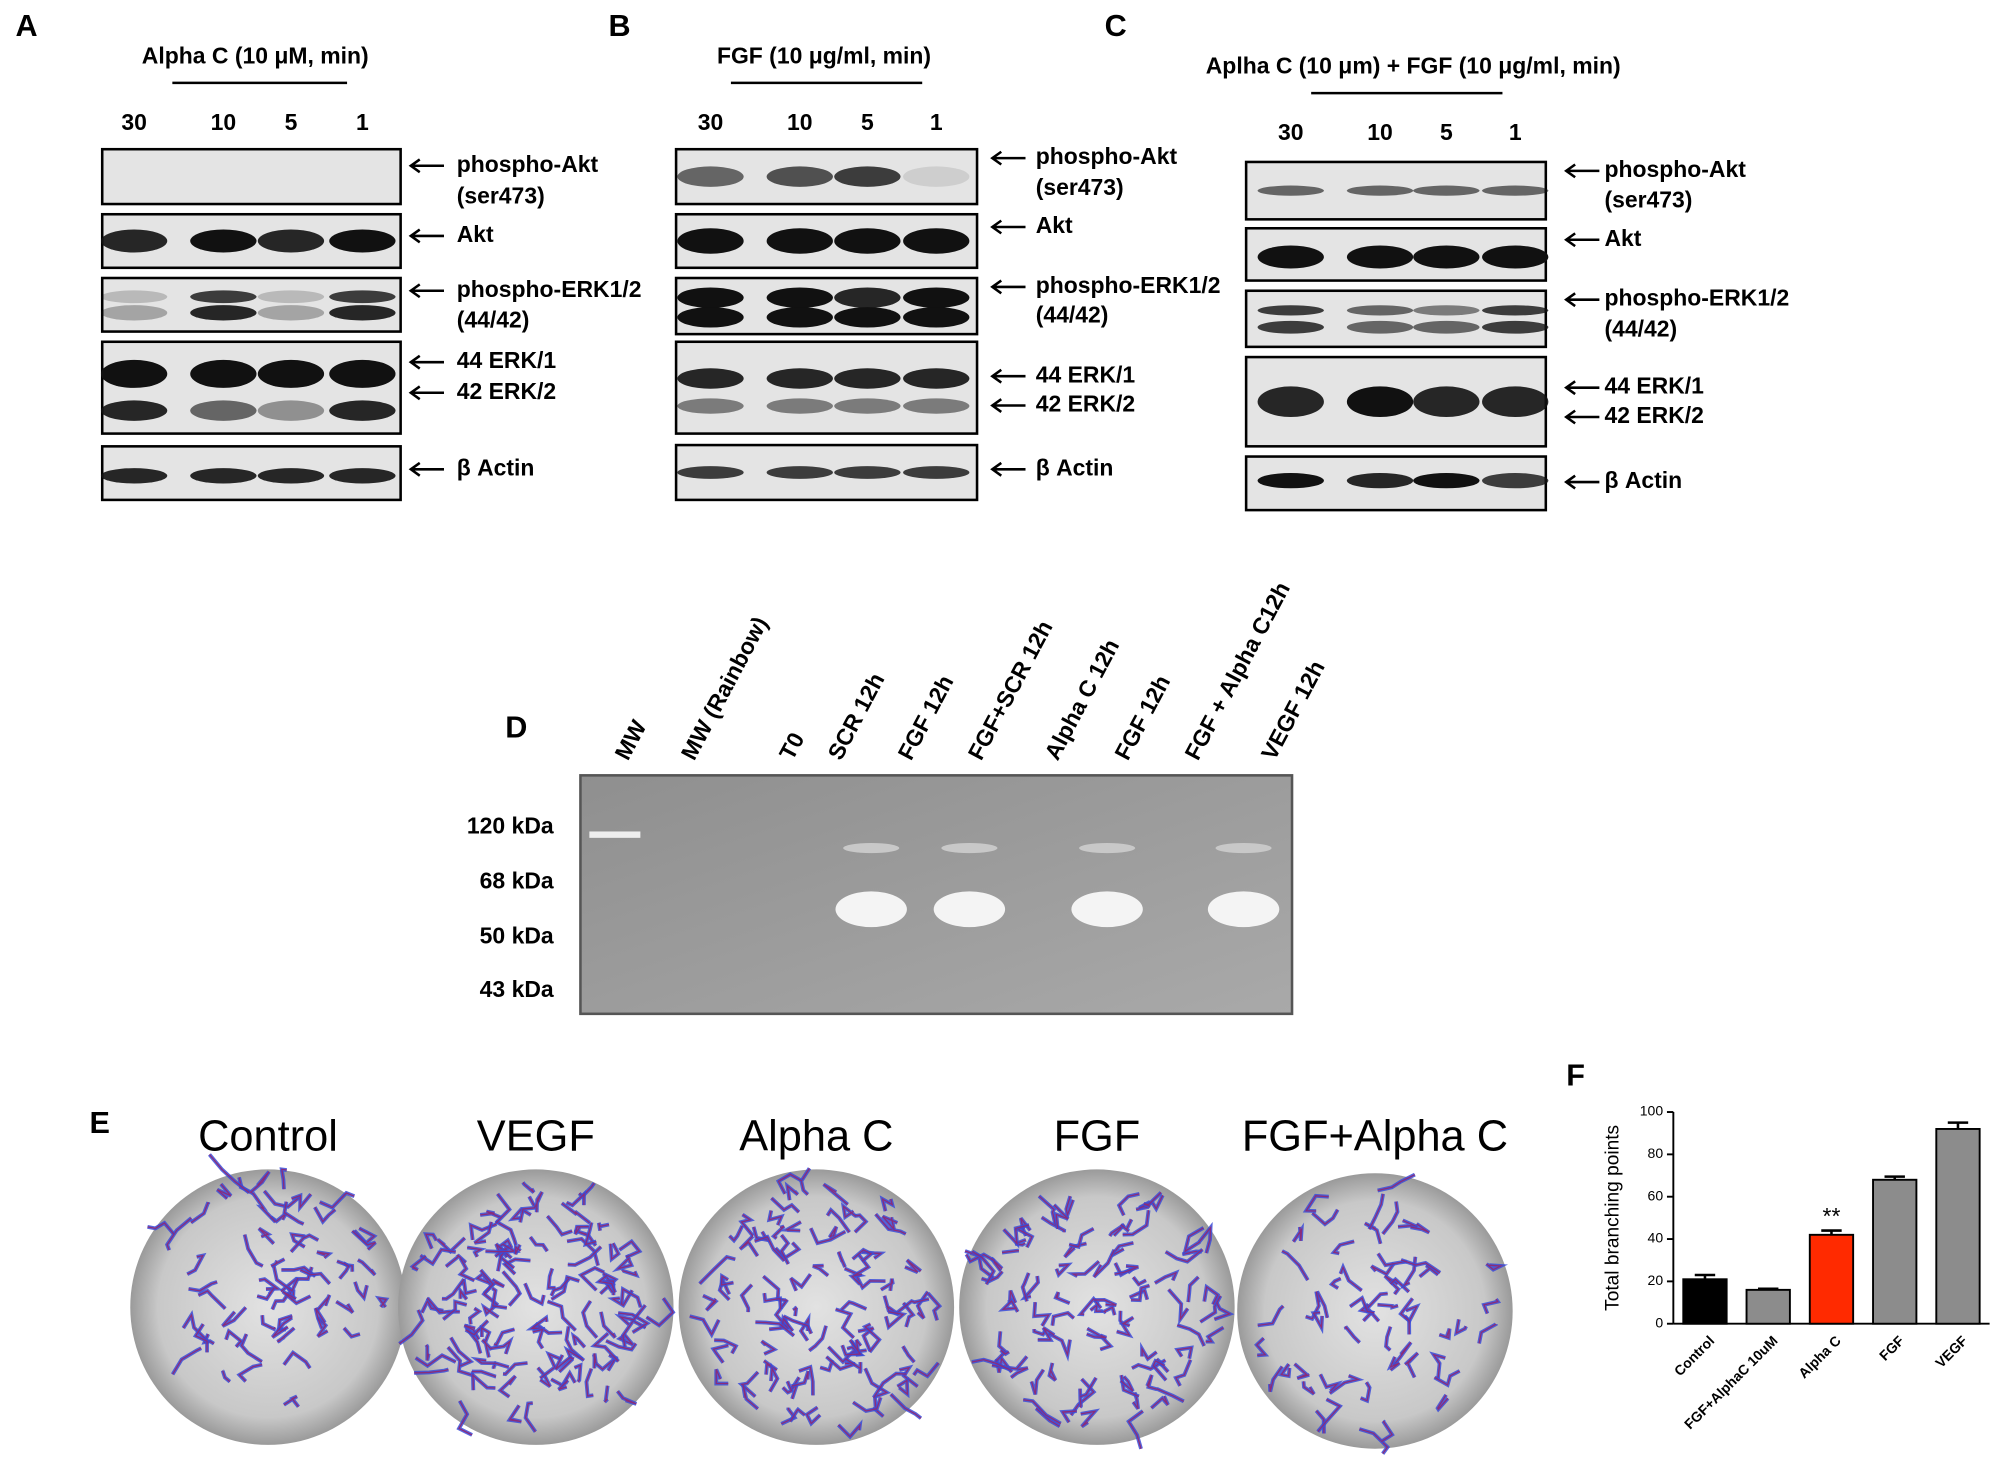  Describe the element at coordinates (517, 935) in the screenshot. I see `marker-label: 50 kDa` at that location.